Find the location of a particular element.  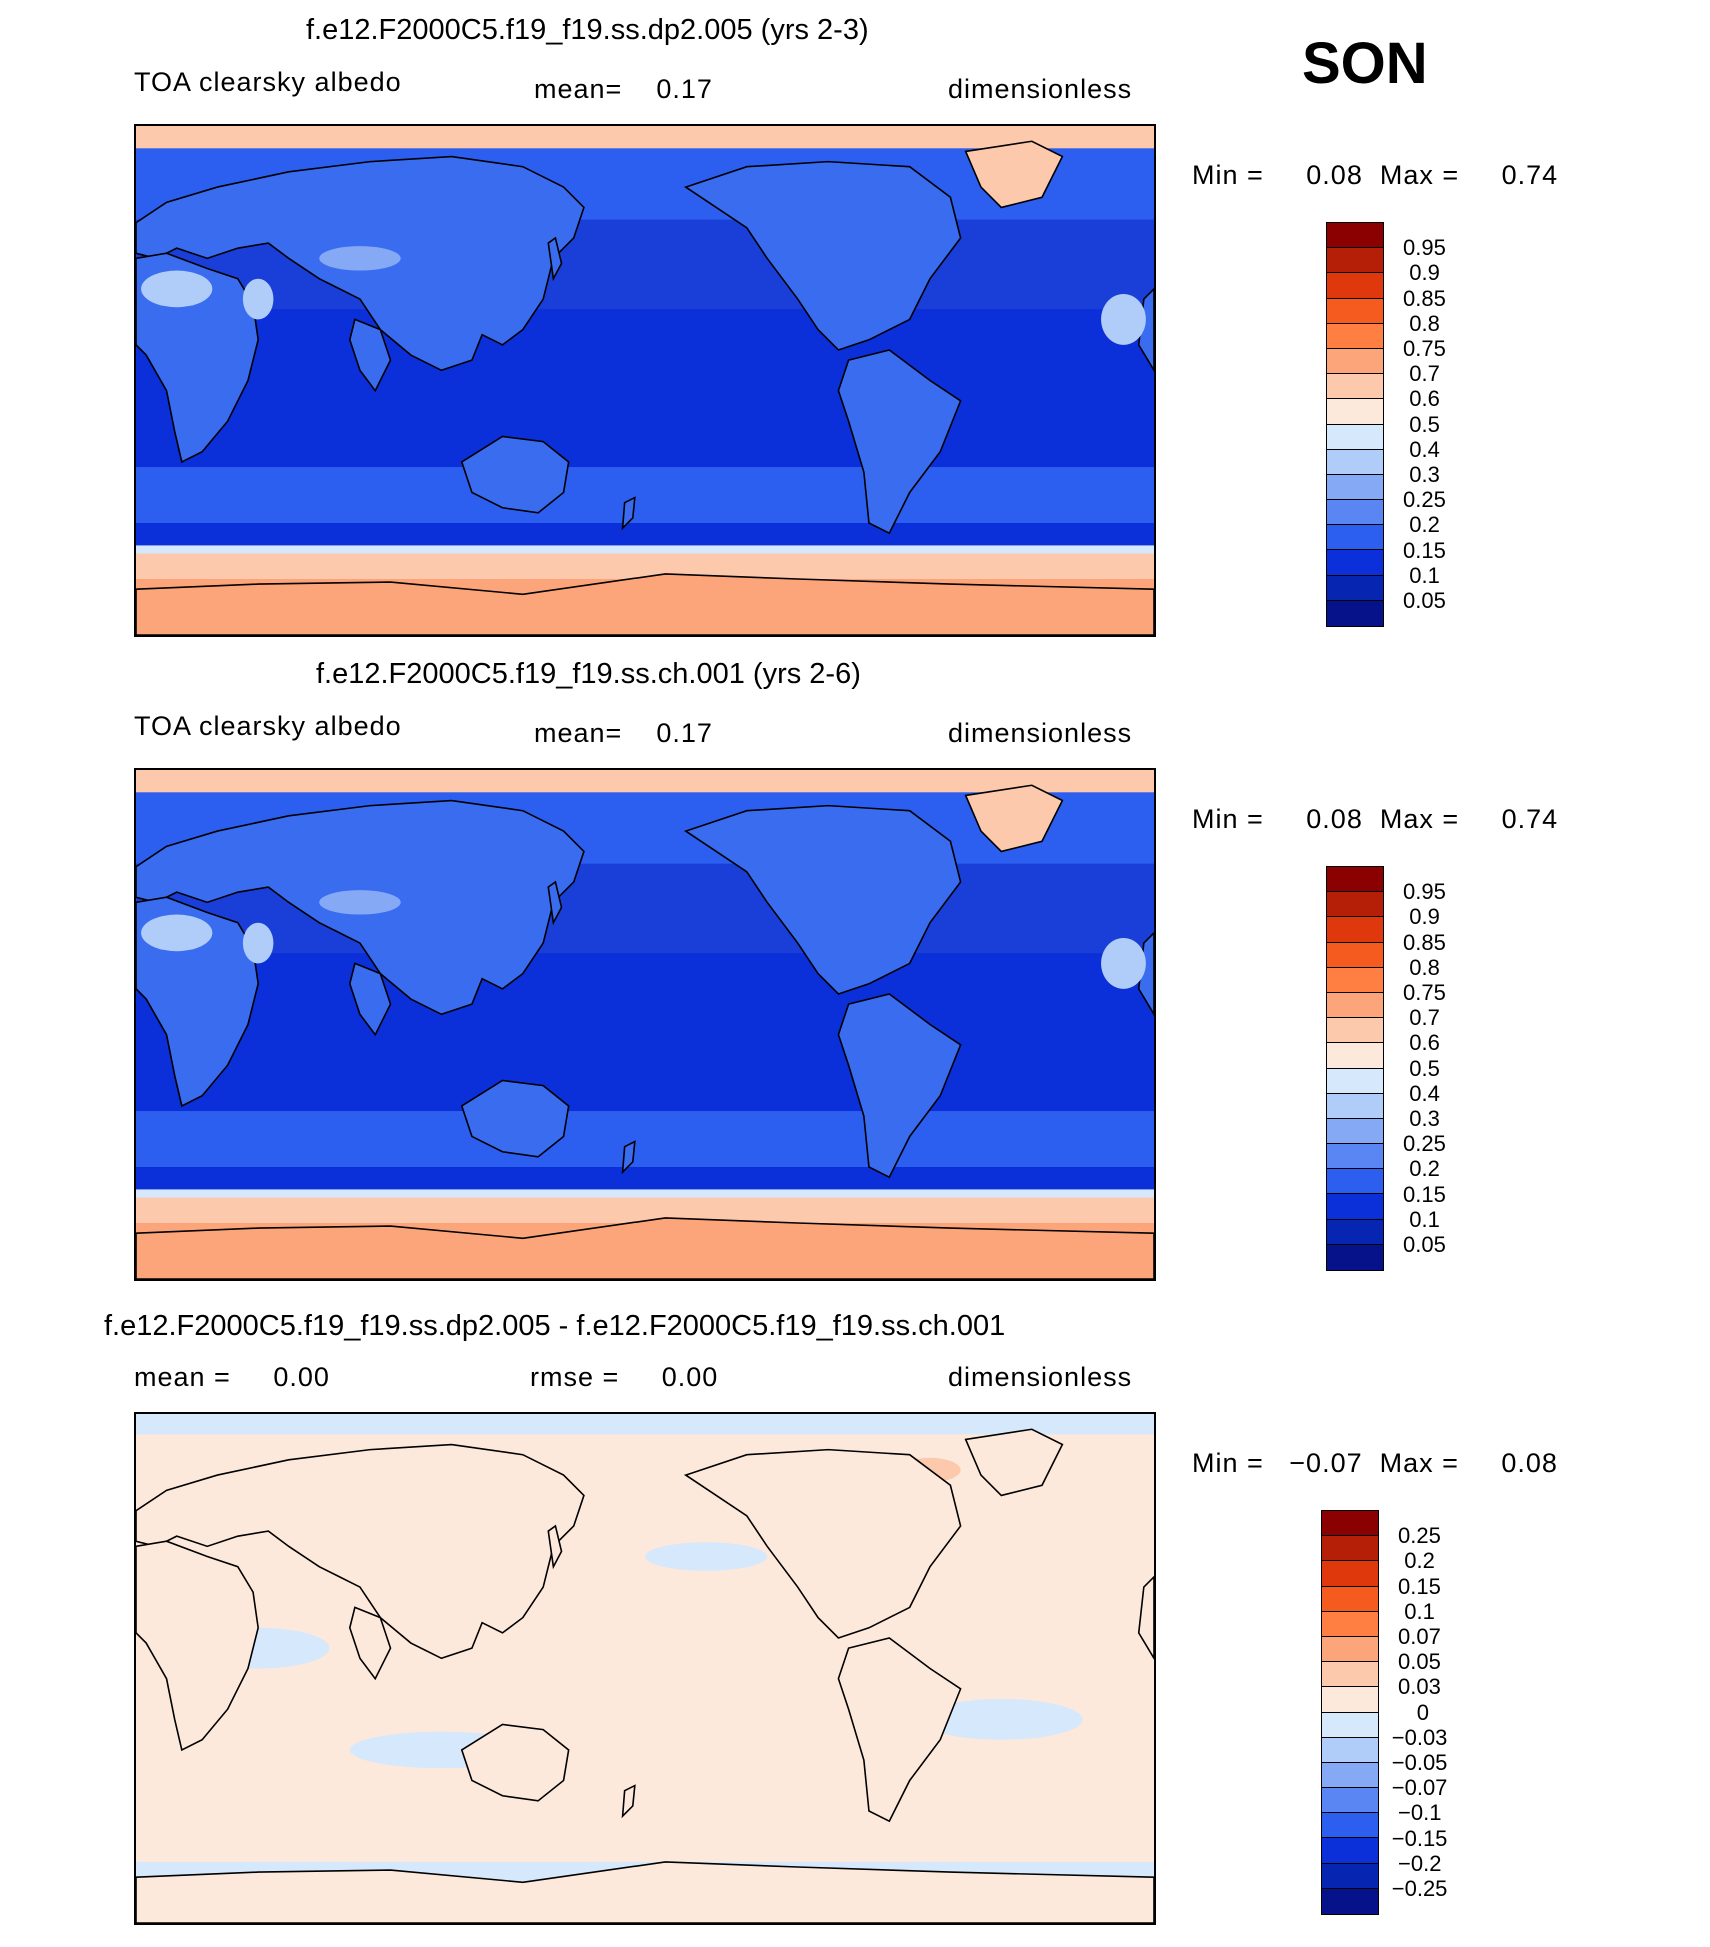

colorbar-label: 0.07 is located at coordinates (1419, 1636).